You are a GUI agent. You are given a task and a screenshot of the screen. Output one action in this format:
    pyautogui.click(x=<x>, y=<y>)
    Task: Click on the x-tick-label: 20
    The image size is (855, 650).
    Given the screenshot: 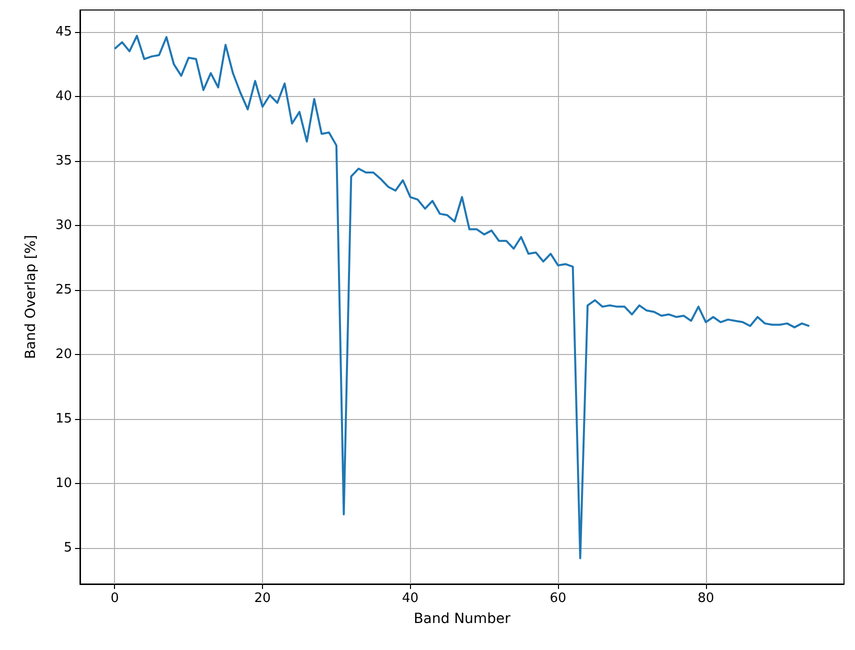 What is the action you would take?
    pyautogui.click(x=262, y=598)
    